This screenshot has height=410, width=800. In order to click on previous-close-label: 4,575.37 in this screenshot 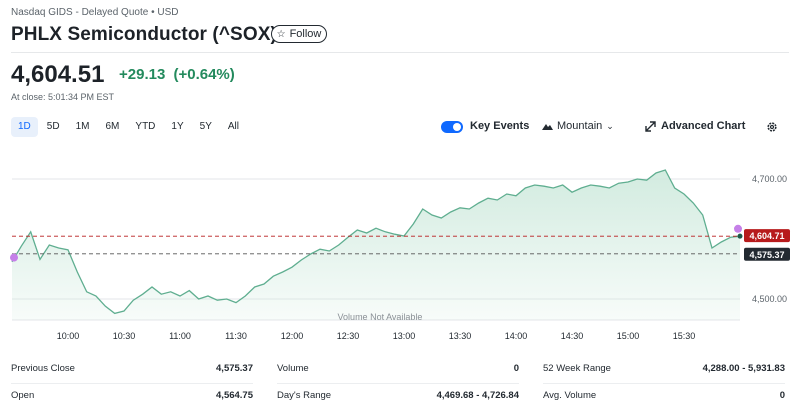, I will do `click(766, 255)`.